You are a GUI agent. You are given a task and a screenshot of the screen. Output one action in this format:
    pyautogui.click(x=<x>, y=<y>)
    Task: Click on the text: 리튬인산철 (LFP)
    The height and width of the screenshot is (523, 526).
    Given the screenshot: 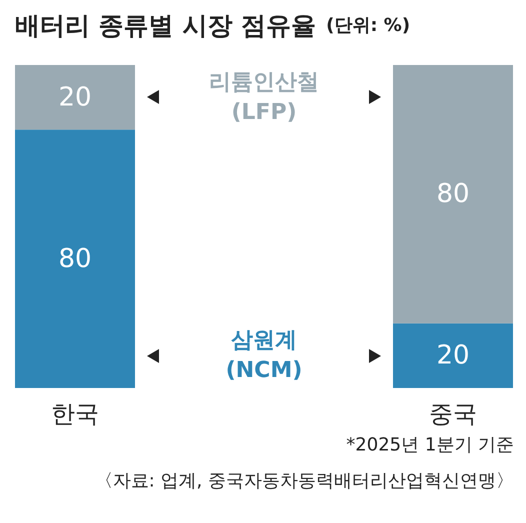 What is the action you would take?
    pyautogui.click(x=264, y=97)
    